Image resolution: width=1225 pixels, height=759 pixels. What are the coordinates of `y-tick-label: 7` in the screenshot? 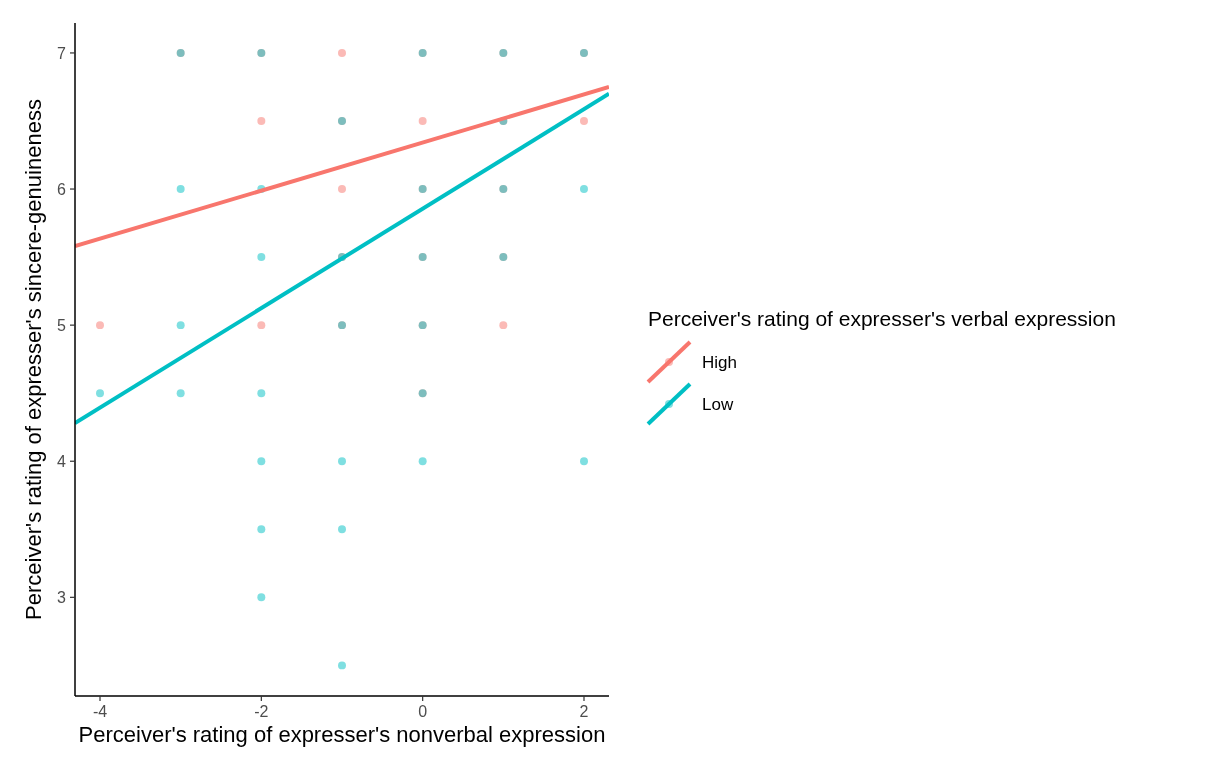 It's located at (62, 53).